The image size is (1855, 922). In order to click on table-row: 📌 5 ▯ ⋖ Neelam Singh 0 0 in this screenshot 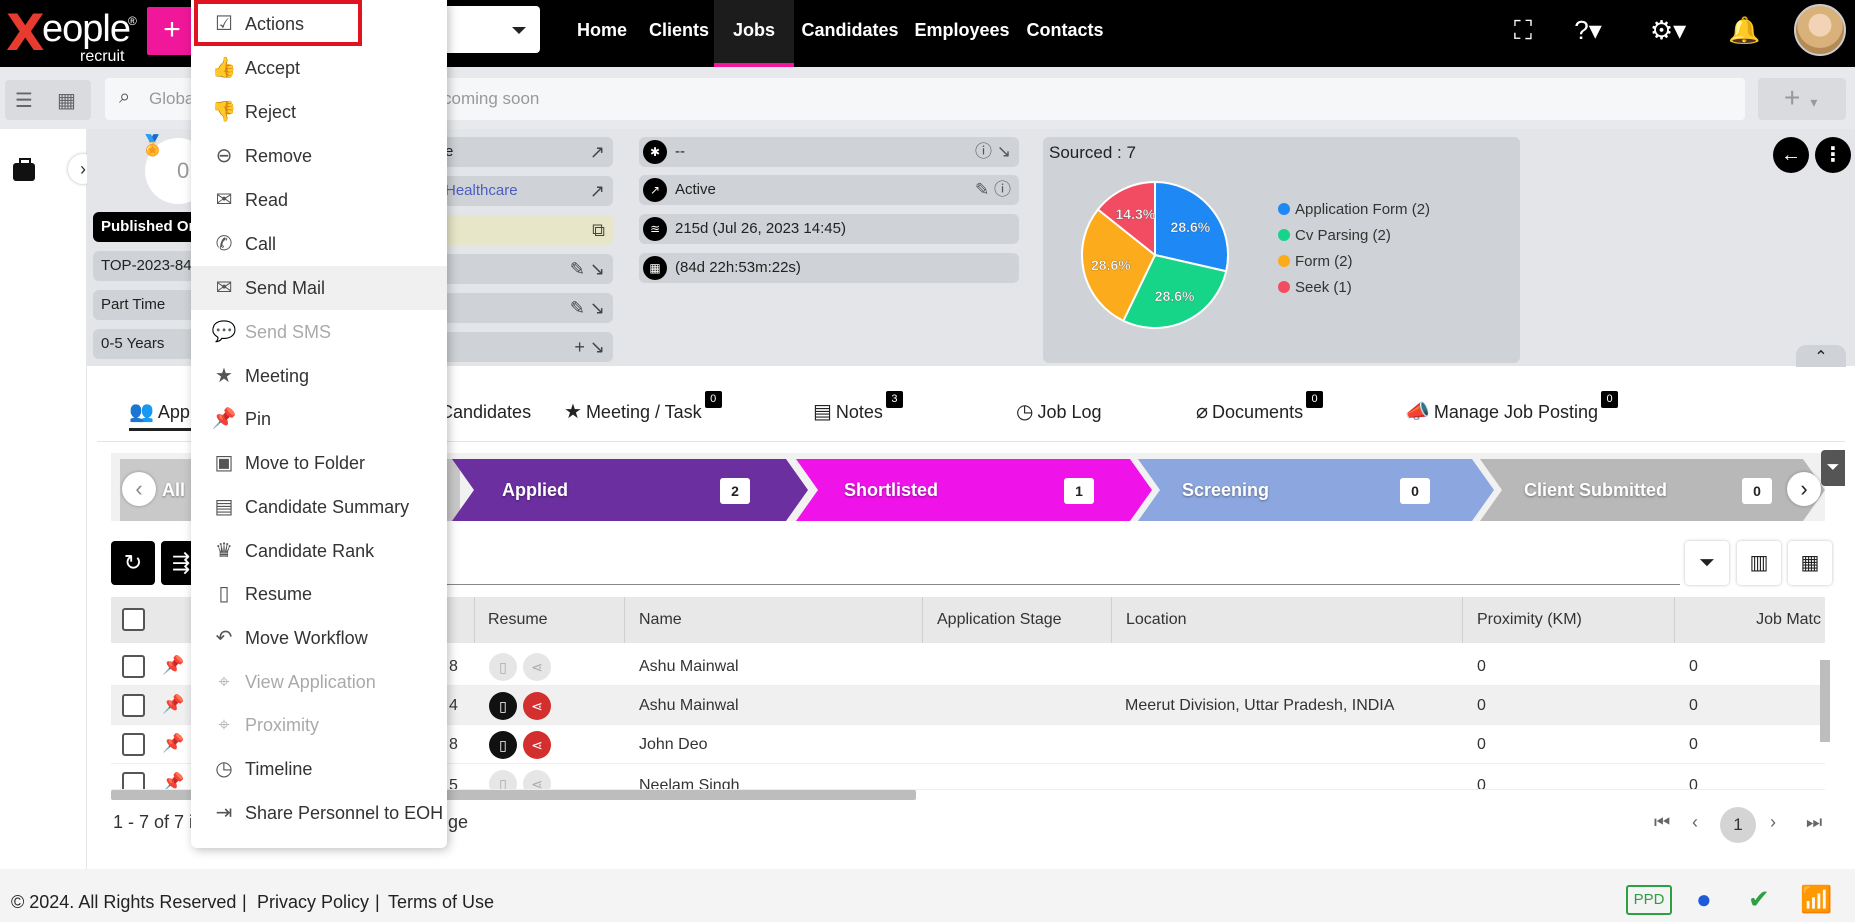, I will do `click(968, 777)`.